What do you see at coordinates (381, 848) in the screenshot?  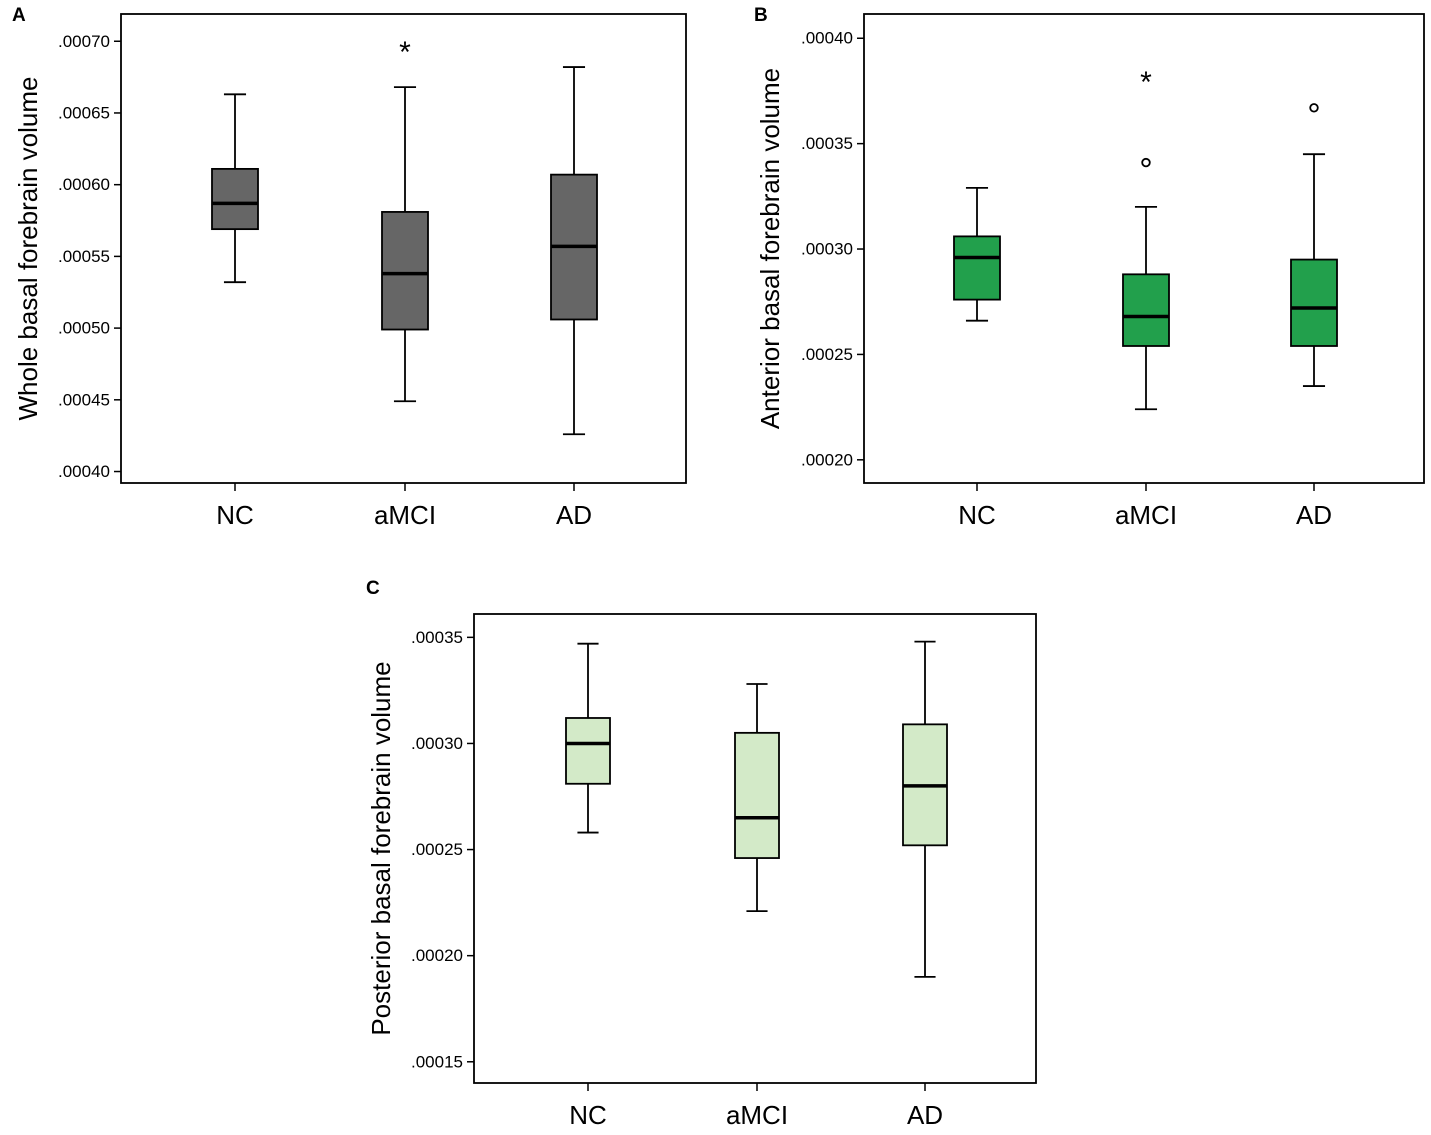 I see `y-axis-label: Posterior basal forebrain volume` at bounding box center [381, 848].